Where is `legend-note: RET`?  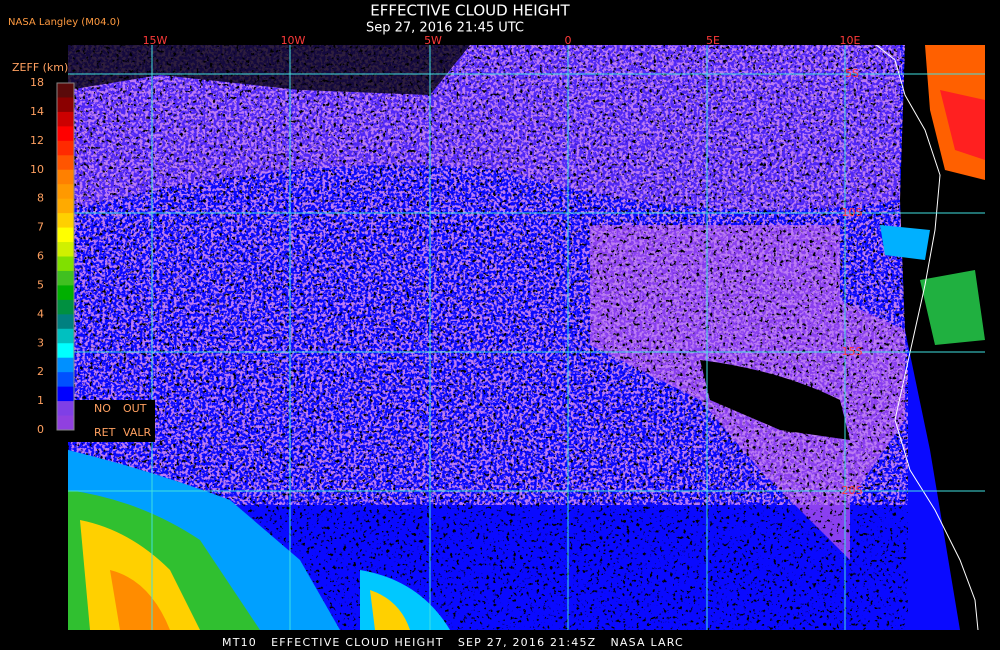
legend-note: RET is located at coordinates (105, 432).